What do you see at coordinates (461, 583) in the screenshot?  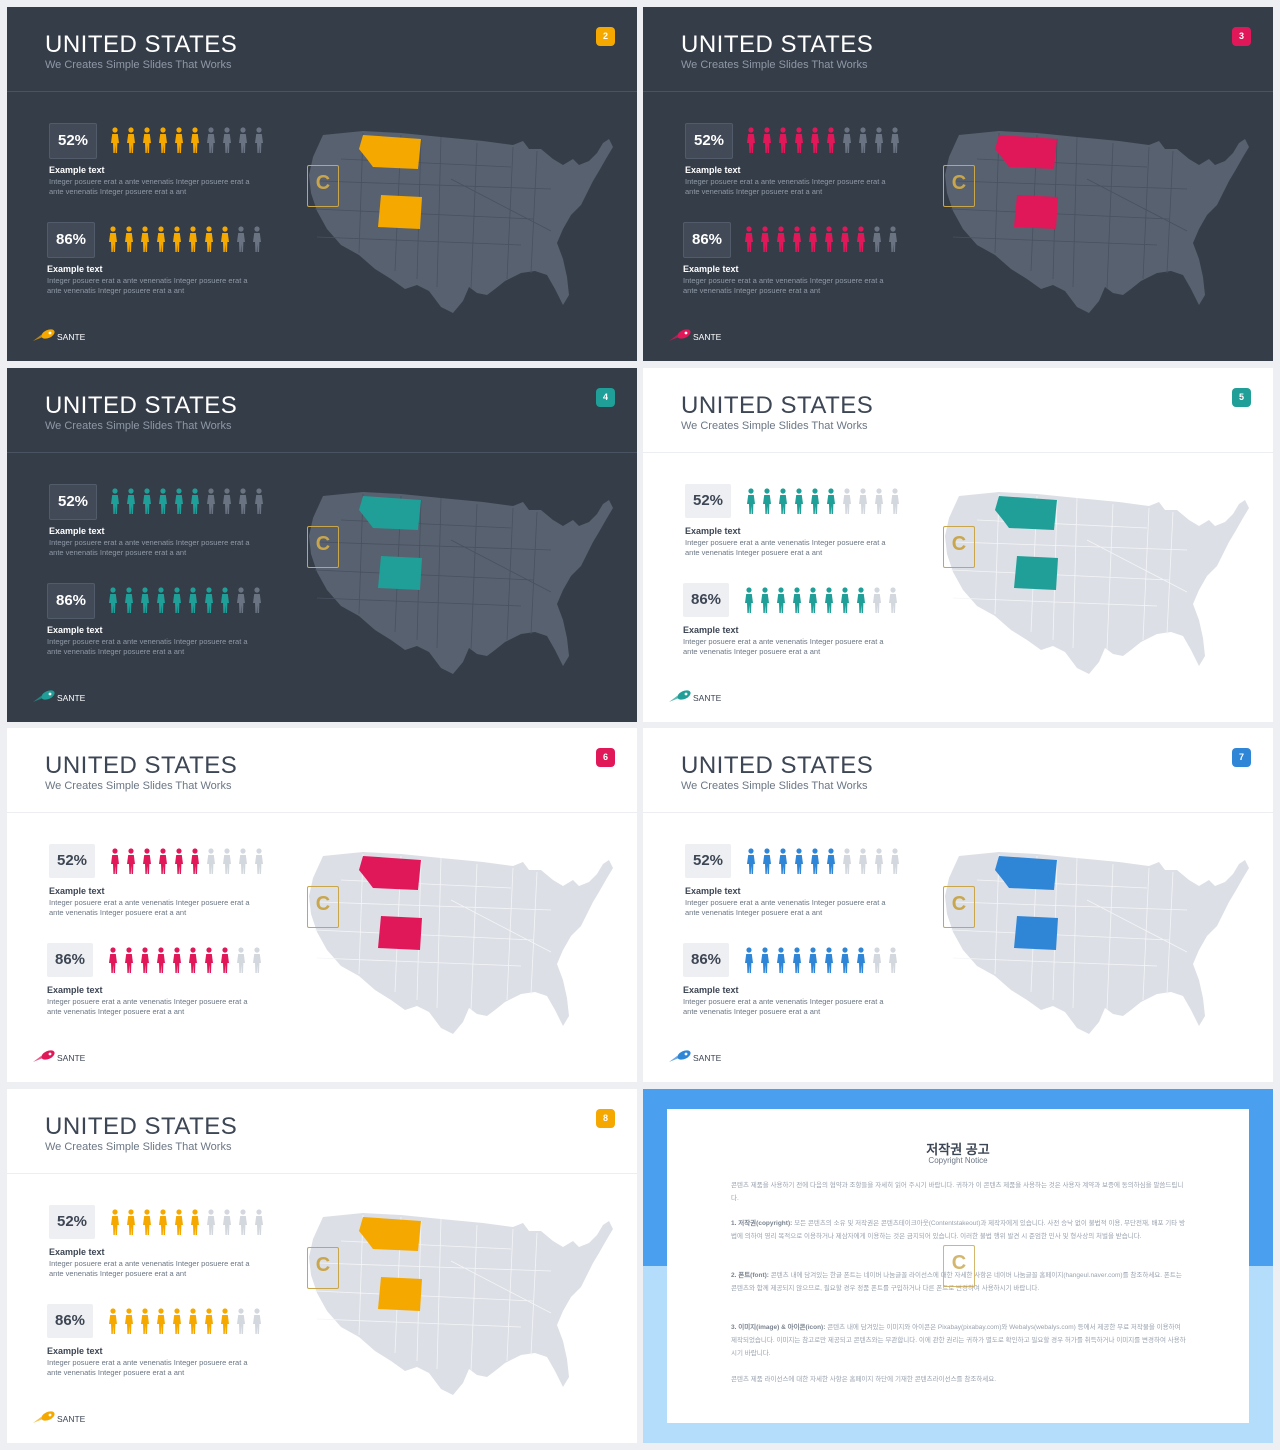 I see `usa-outline` at bounding box center [461, 583].